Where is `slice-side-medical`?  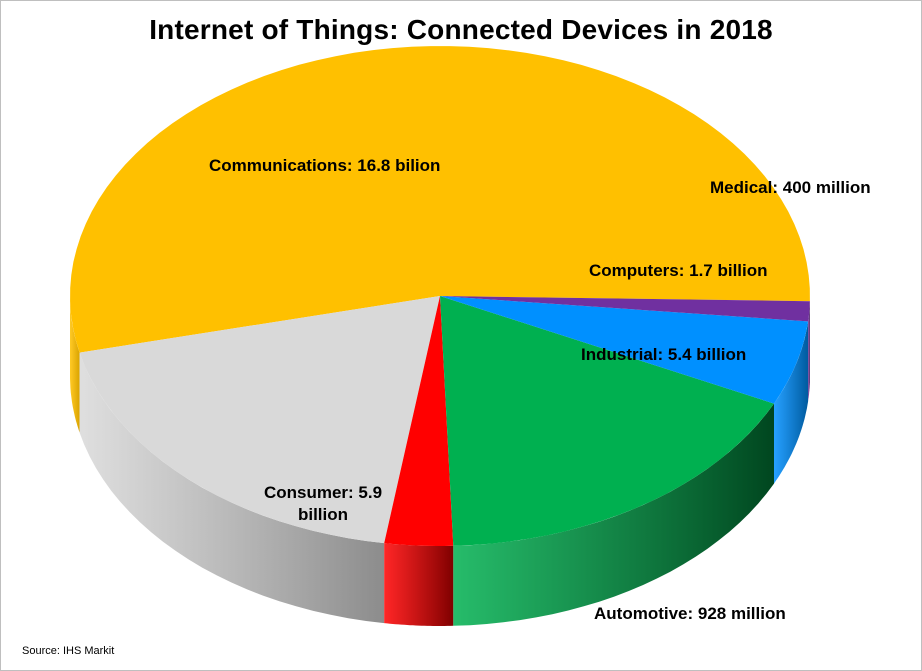 slice-side-medical is located at coordinates (809, 351).